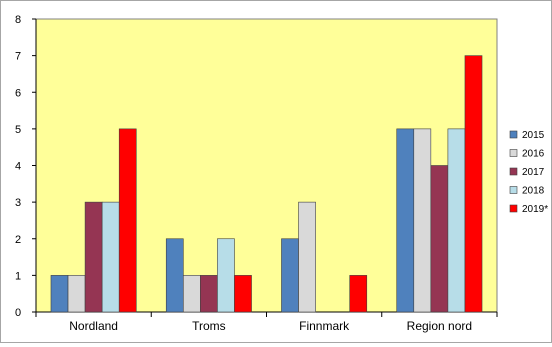 This screenshot has width=552, height=347. I want to click on y-tick-label: 5, so click(18, 130).